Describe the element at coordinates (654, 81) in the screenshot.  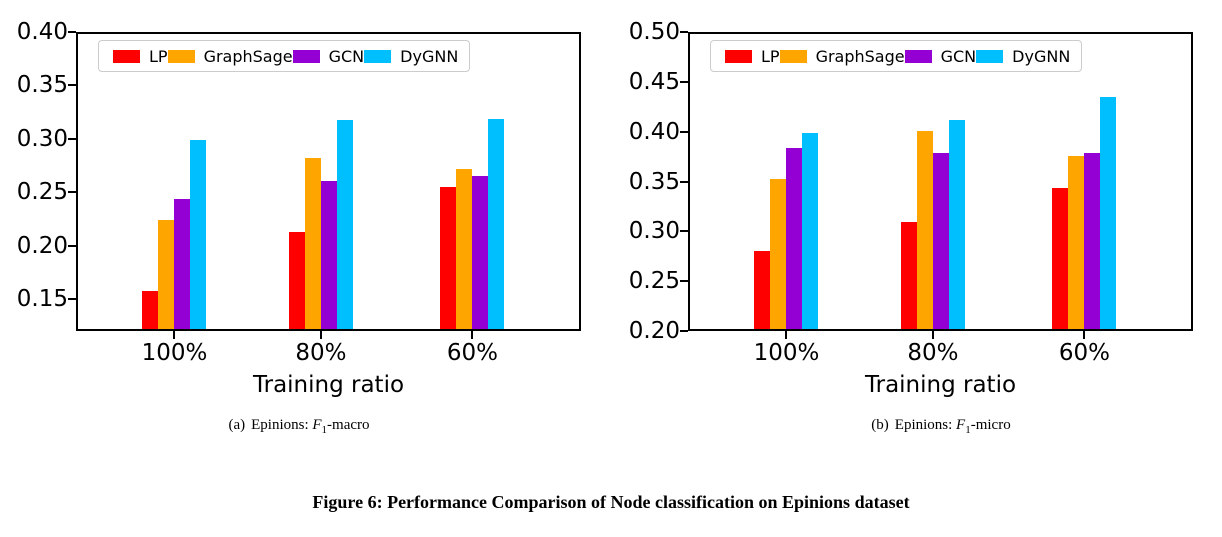
I see `y-tick-label: 0.45` at that location.